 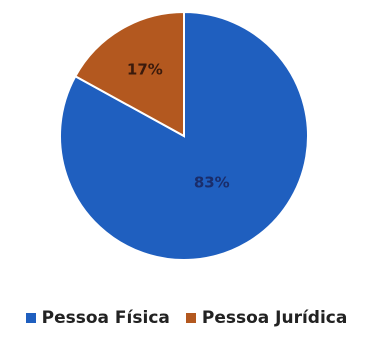 What do you see at coordinates (30, 318) in the screenshot?
I see `legend-swatch-pessoa-fisica` at bounding box center [30, 318].